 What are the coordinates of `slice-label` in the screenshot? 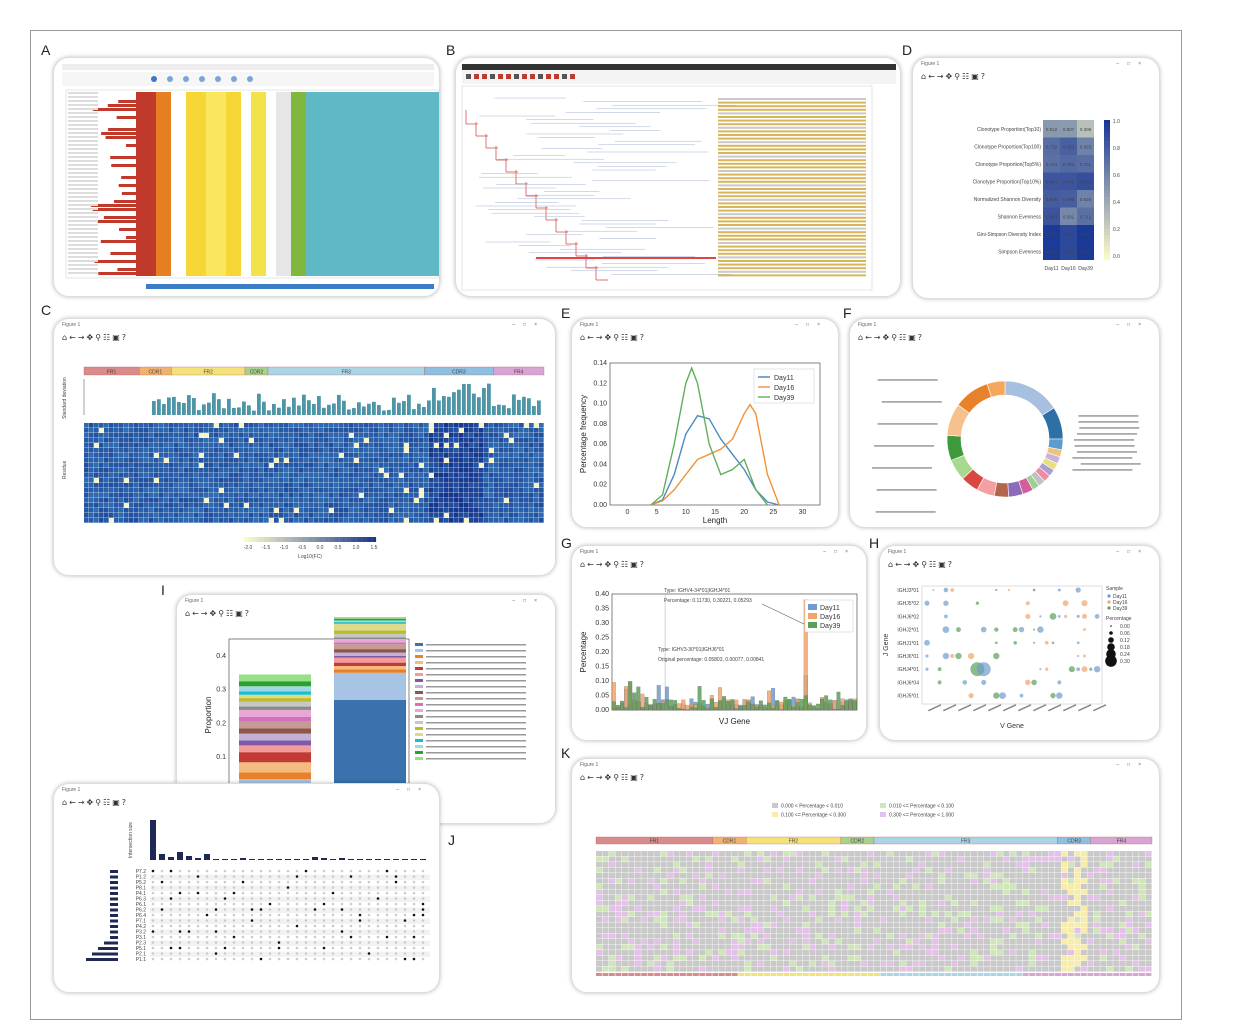 It's located at (906, 490).